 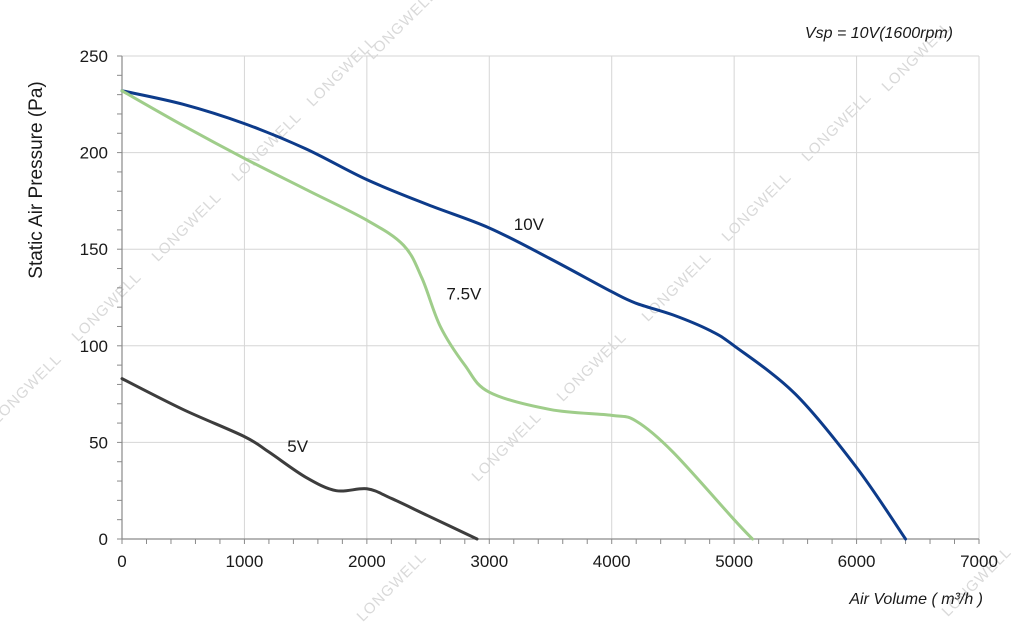 What do you see at coordinates (299, 459) in the screenshot?
I see `series-line-5v` at bounding box center [299, 459].